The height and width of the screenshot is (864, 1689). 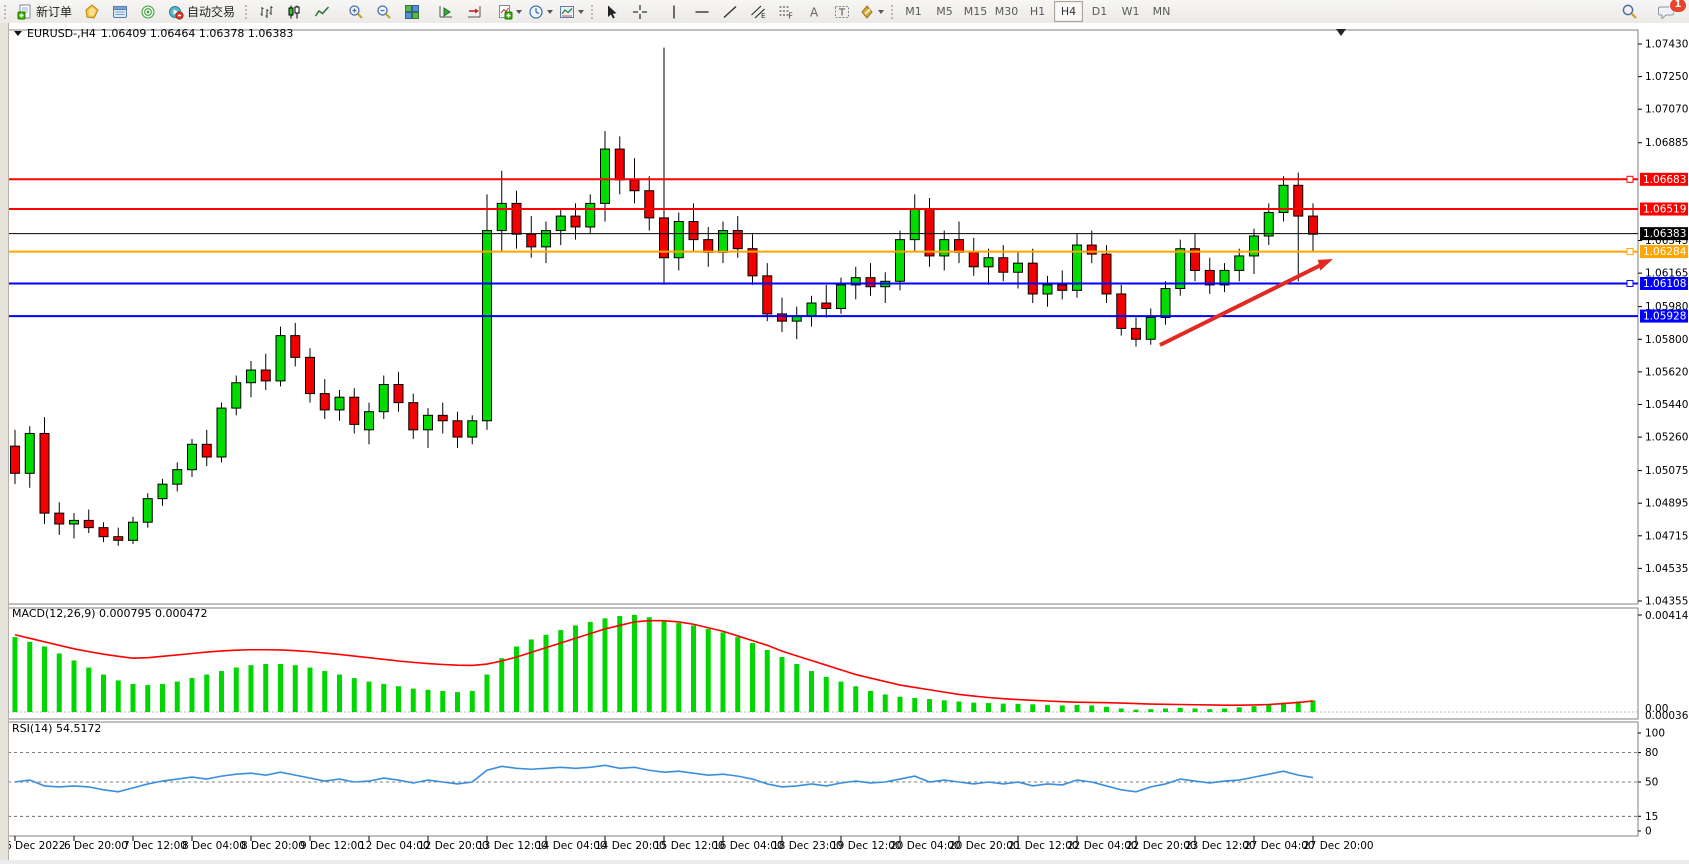 I want to click on fibonacci-icon: F, so click(x=786, y=13).